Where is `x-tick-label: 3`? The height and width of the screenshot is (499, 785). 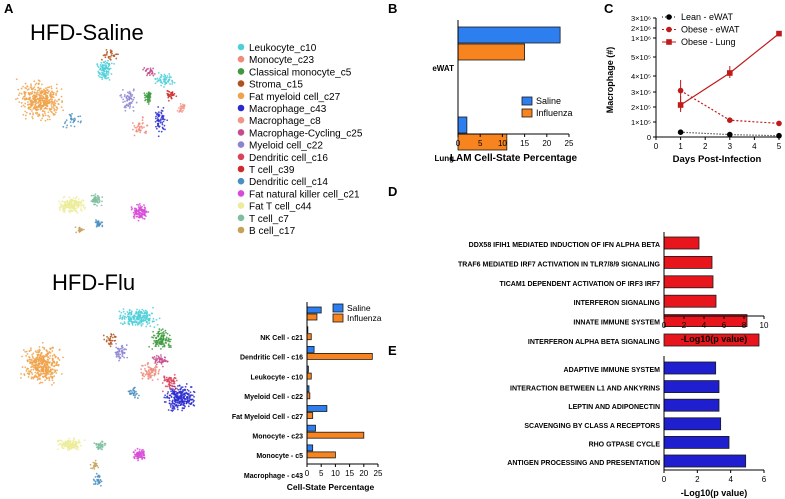
x-tick-label: 3 is located at coordinates (730, 146).